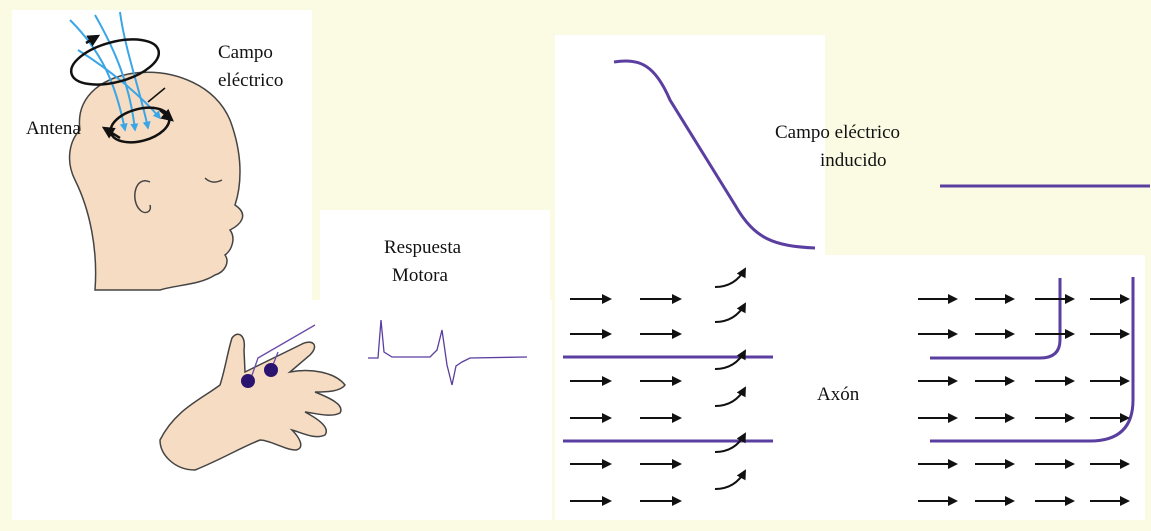  What do you see at coordinates (853, 160) in the screenshot?
I see `label: inducido` at bounding box center [853, 160].